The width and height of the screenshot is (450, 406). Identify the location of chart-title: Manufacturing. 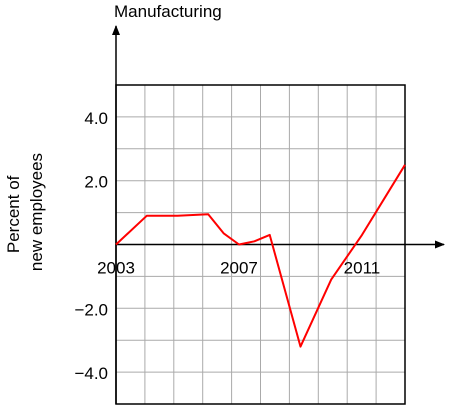
(168, 11).